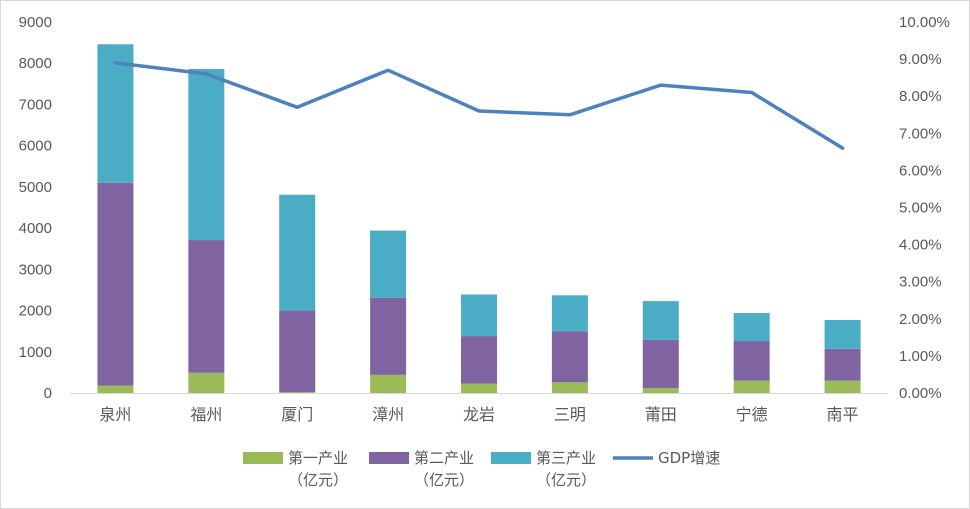 The height and width of the screenshot is (509, 970). Describe the element at coordinates (206, 414) in the screenshot. I see `x-category-label: 福州` at that location.